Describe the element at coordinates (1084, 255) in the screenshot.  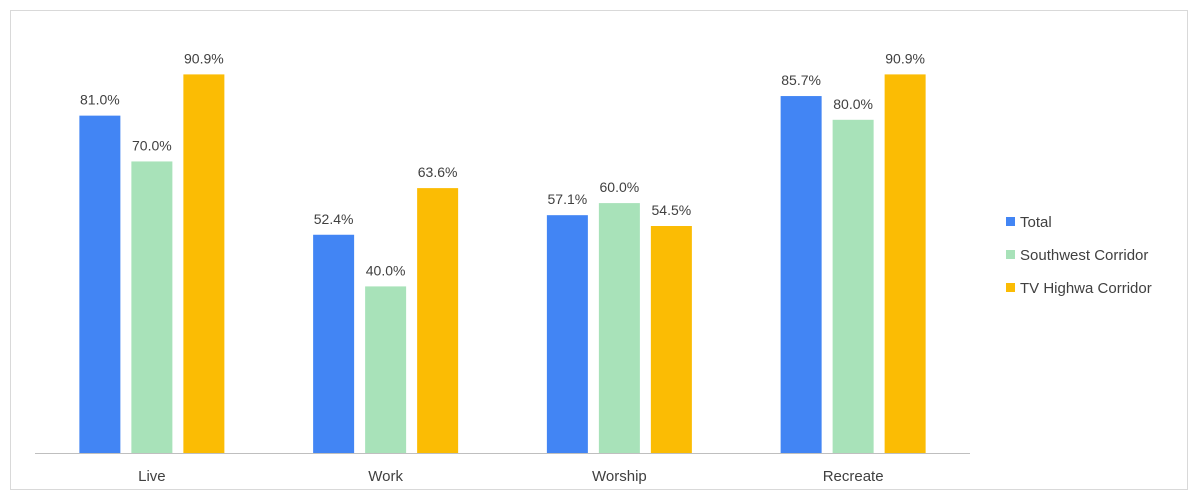
I see `legend-label-series-1: Southwest Corridor` at that location.